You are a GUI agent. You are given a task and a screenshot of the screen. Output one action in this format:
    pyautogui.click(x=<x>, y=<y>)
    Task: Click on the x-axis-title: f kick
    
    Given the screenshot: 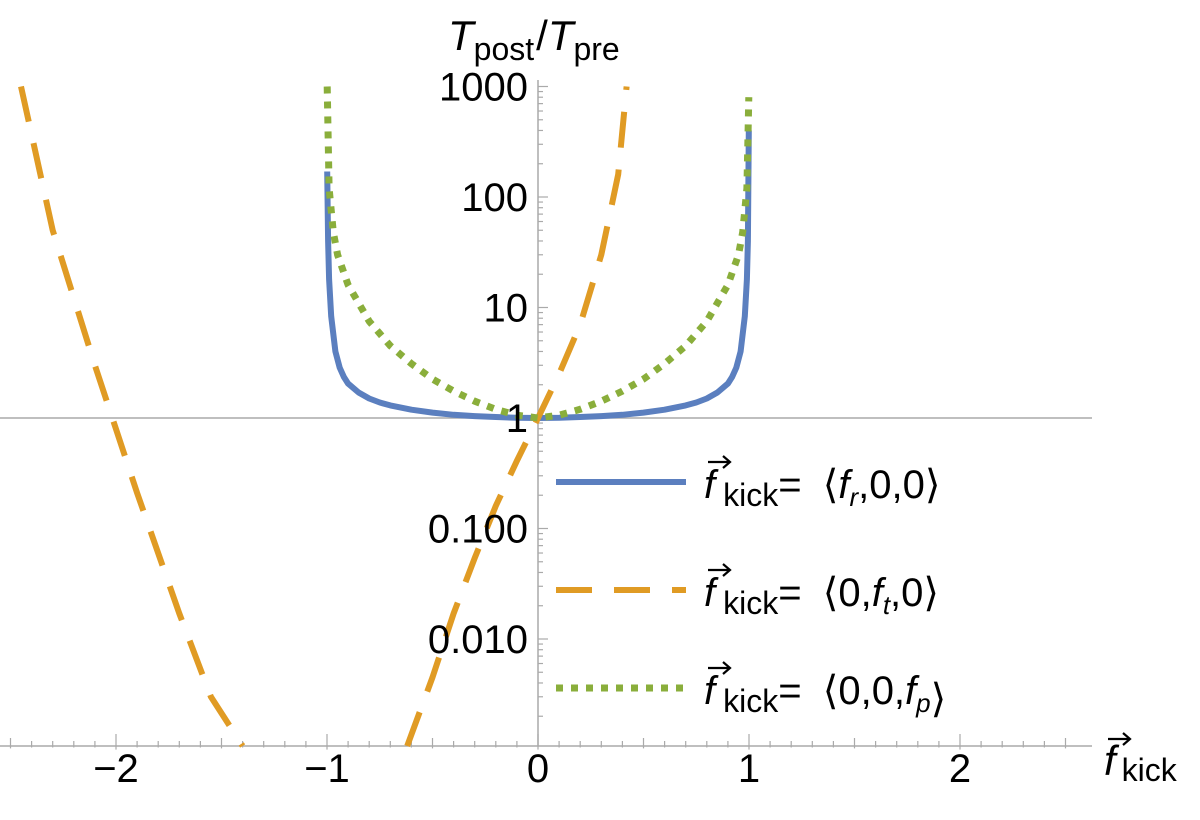 What is the action you would take?
    pyautogui.click(x=1141, y=760)
    